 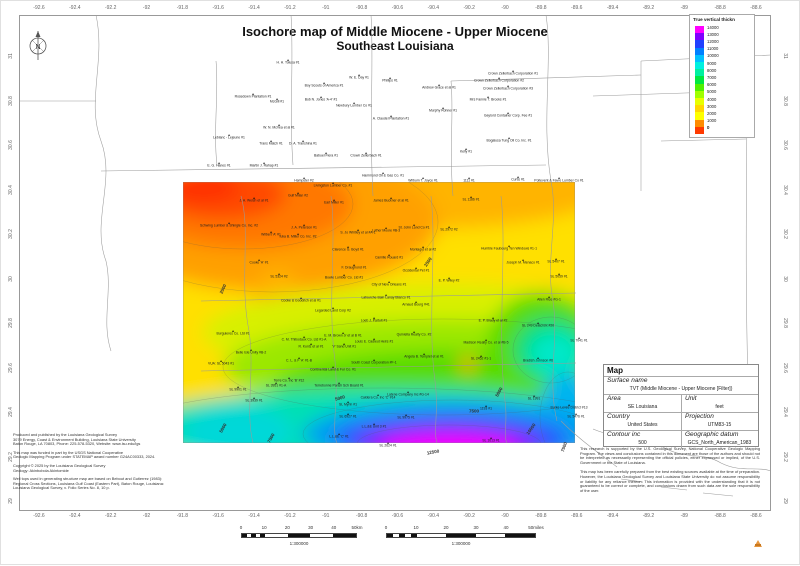 What do you see at coordinates (712, 70) in the screenshot?
I see `legend-value: 8000` at bounding box center [712, 70].